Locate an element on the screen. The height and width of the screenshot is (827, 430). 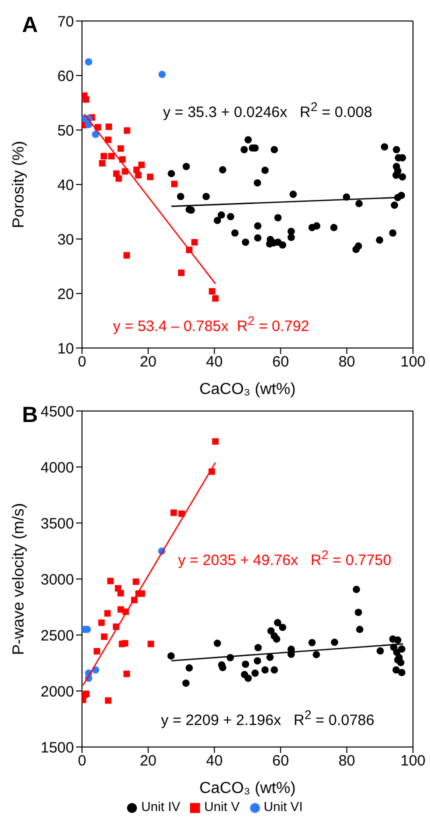
y-tick-label: 4500 is located at coordinates (57, 411).